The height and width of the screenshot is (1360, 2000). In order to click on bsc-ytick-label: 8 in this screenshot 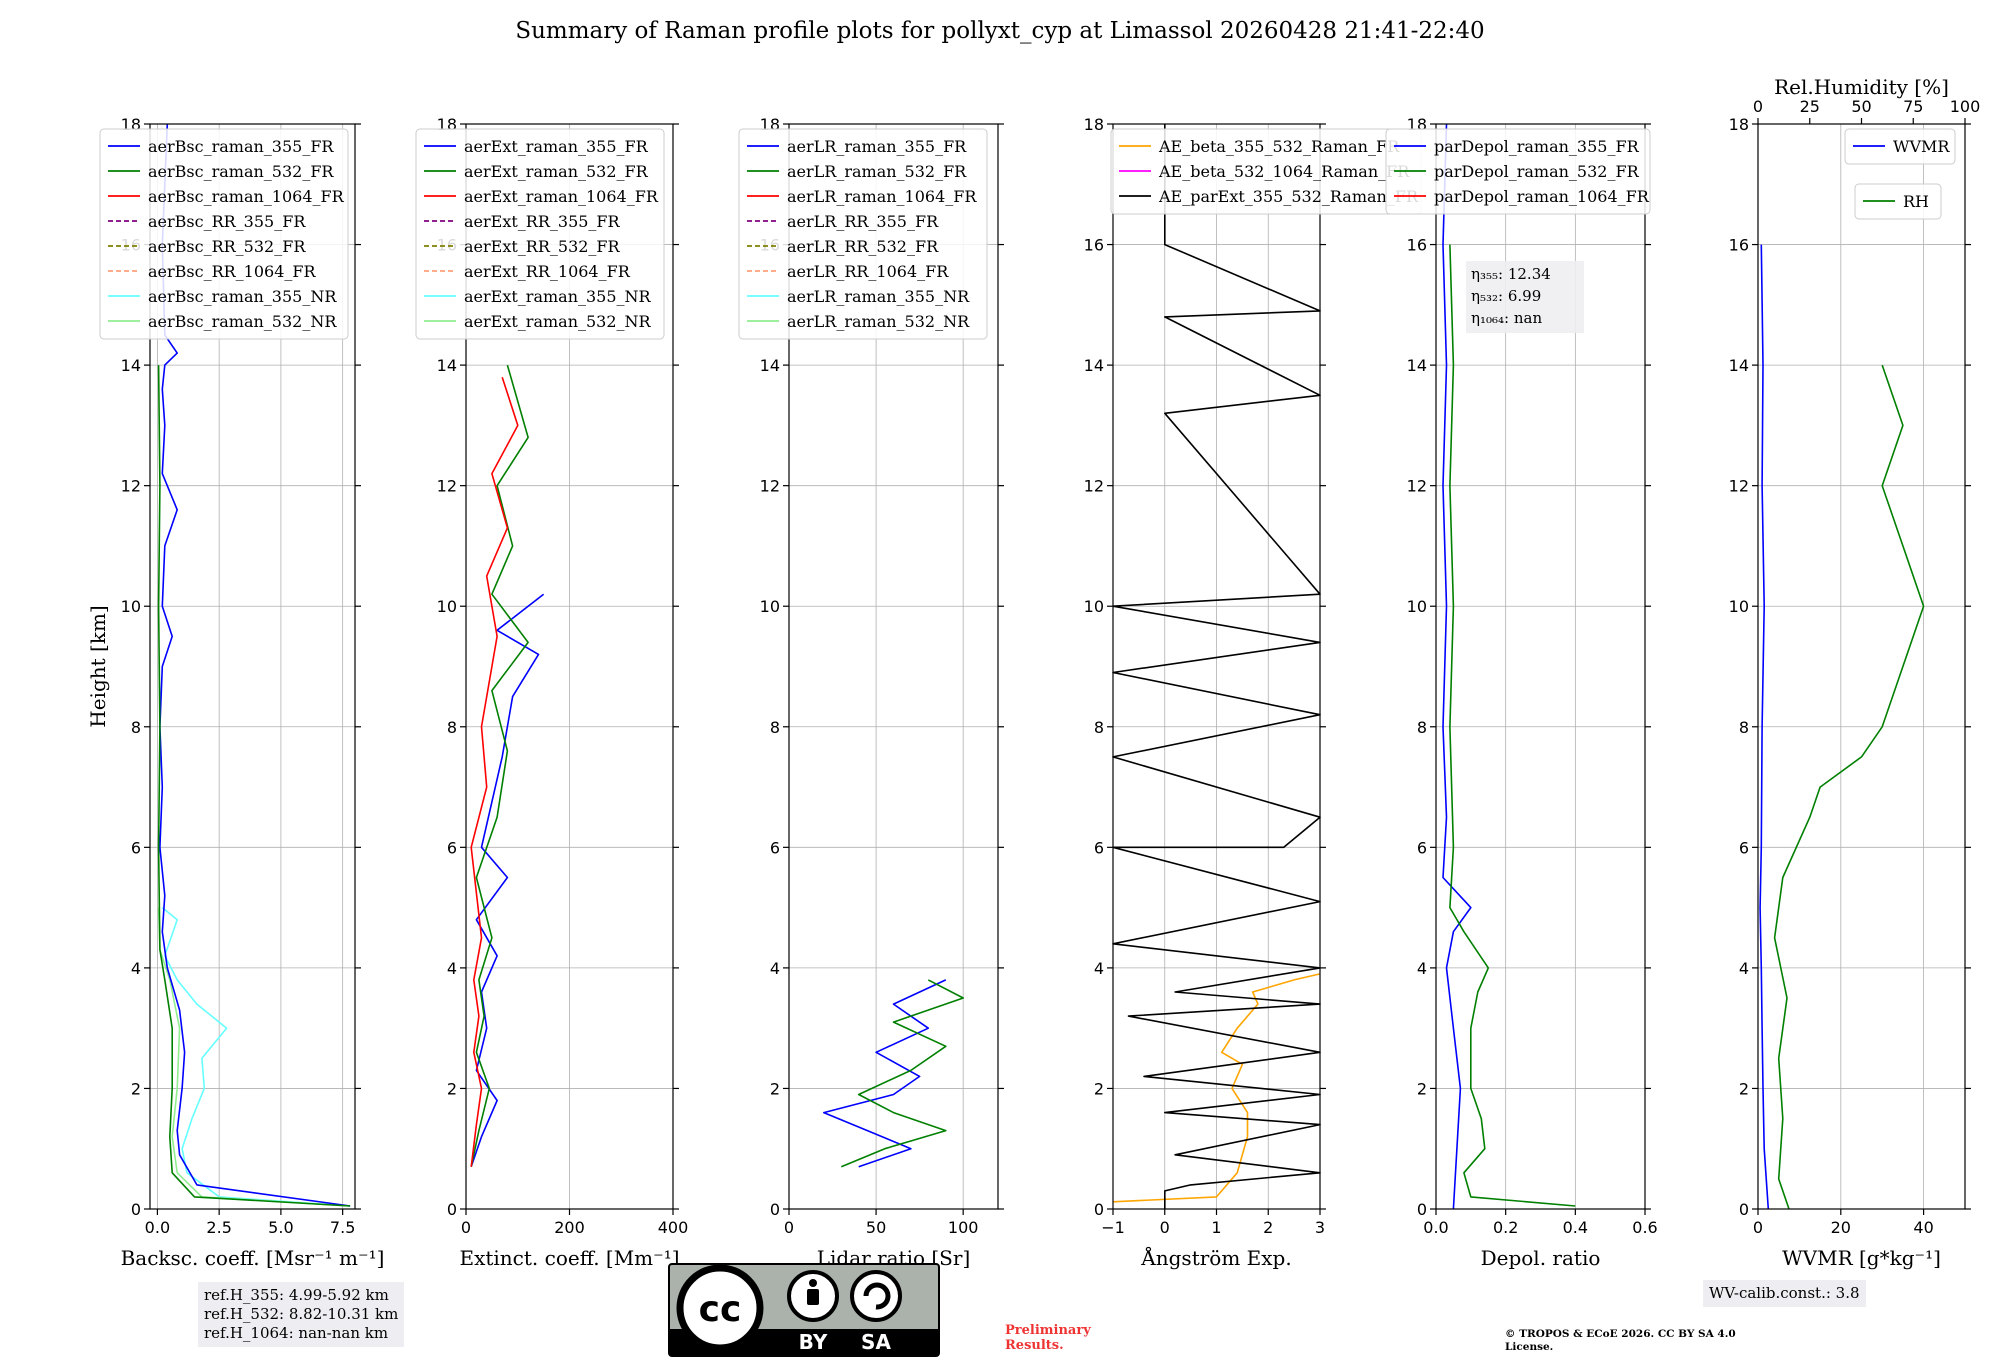, I will do `click(136, 727)`.